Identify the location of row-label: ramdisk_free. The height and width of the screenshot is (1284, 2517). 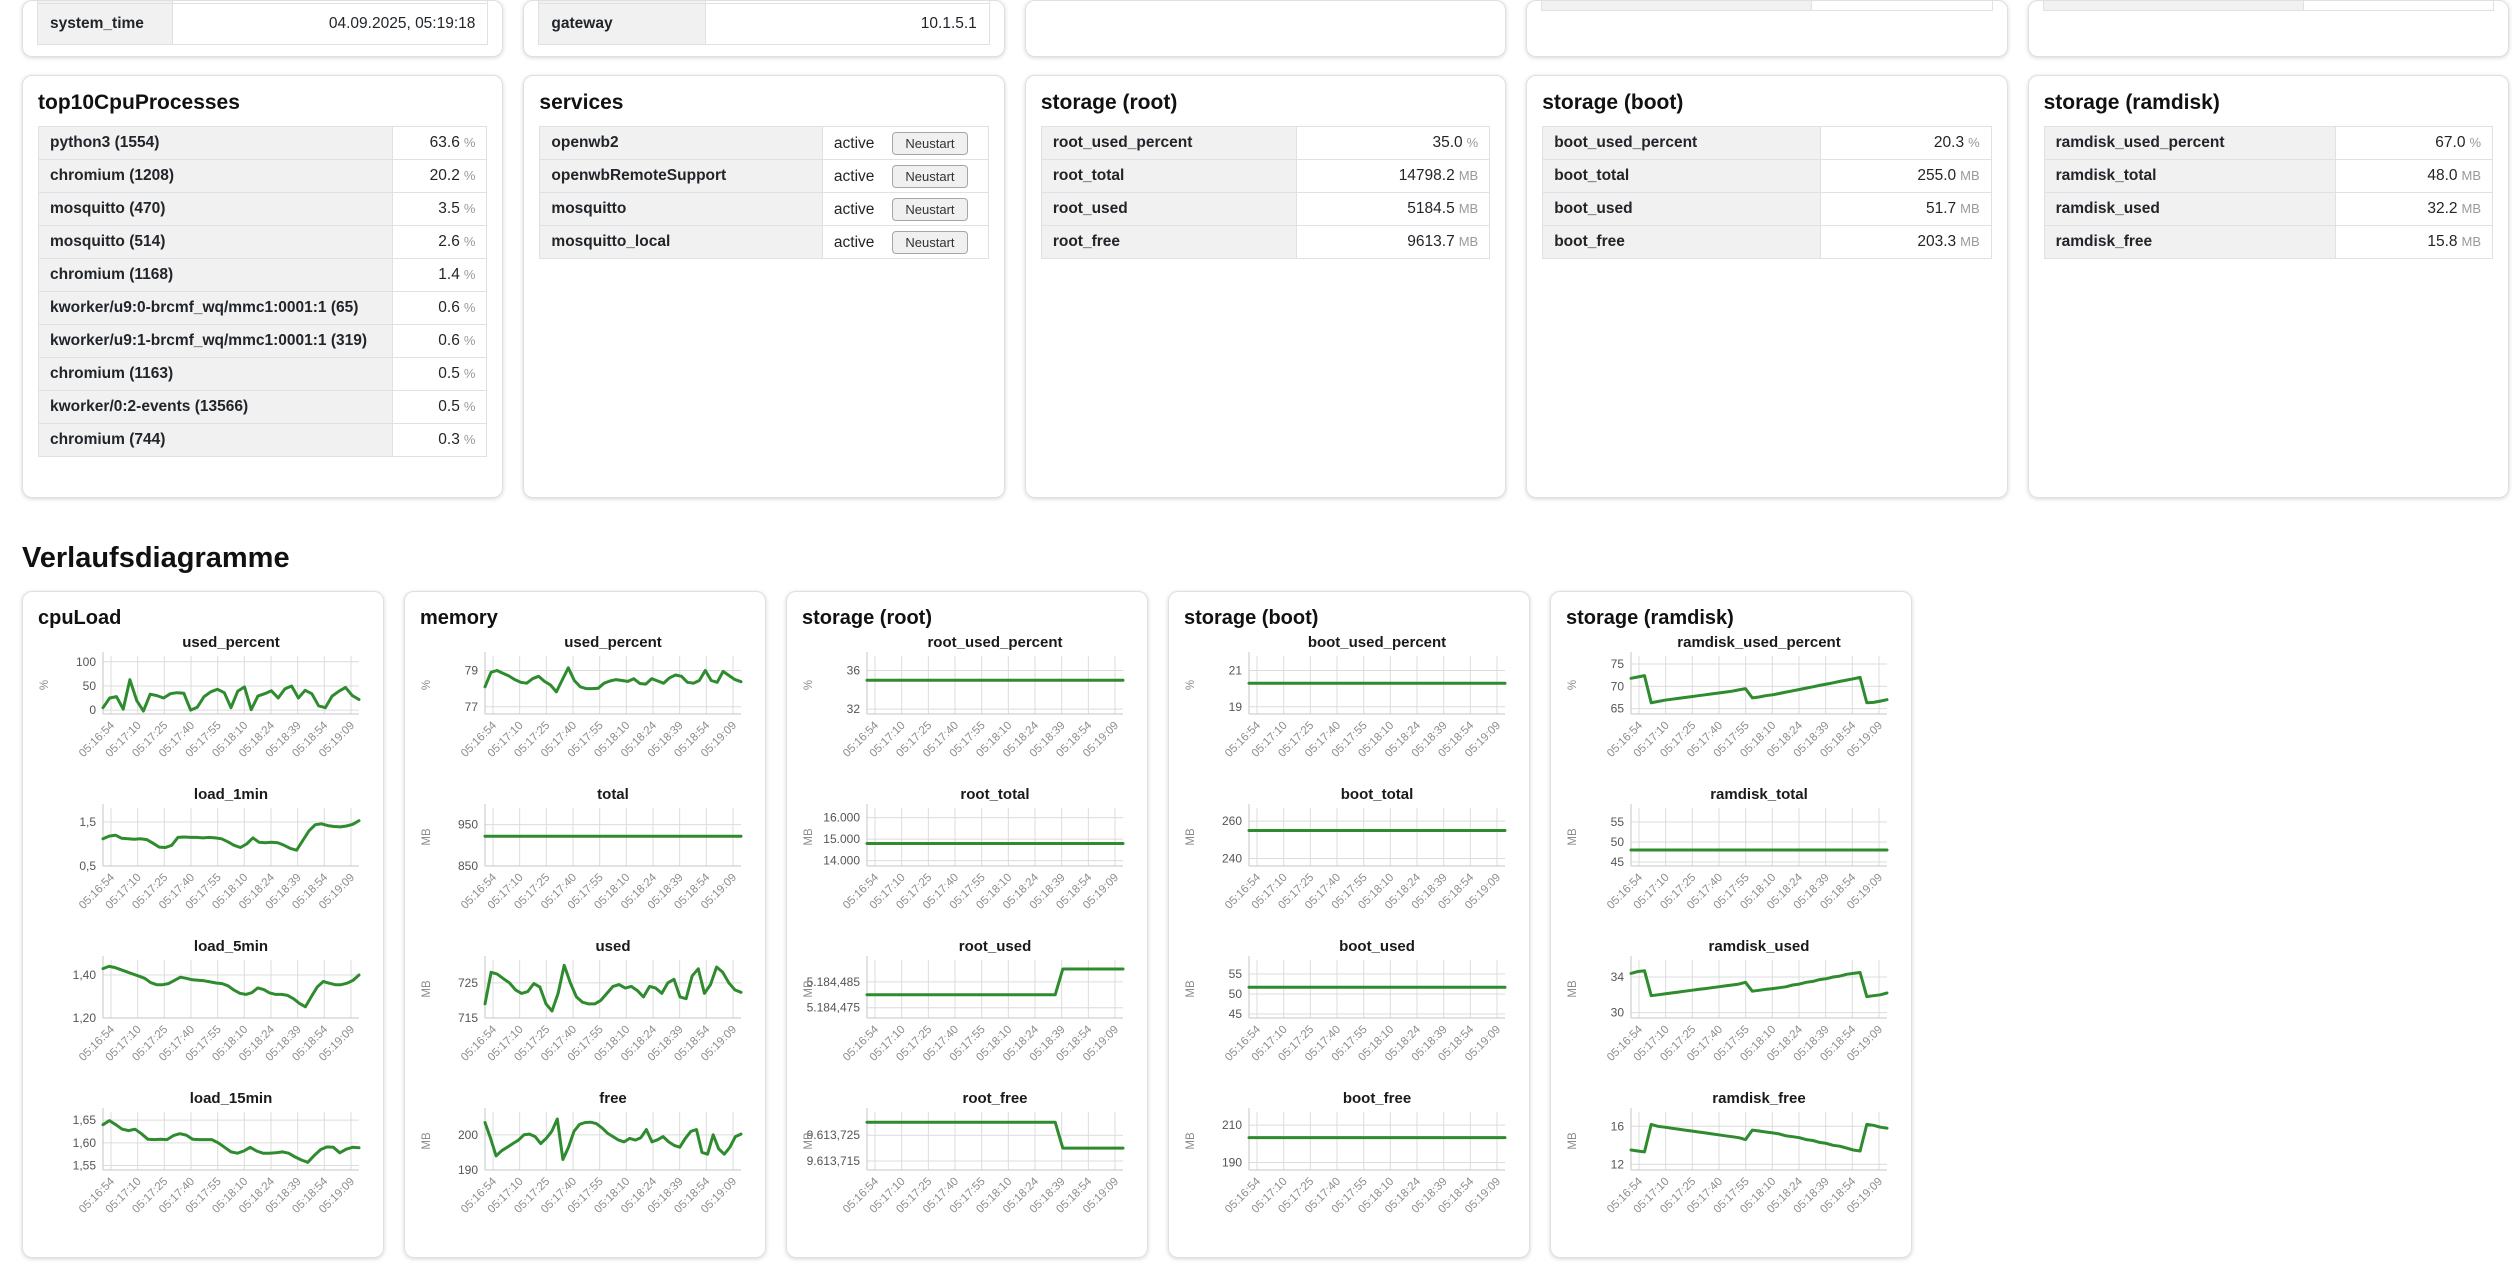
(2190, 242).